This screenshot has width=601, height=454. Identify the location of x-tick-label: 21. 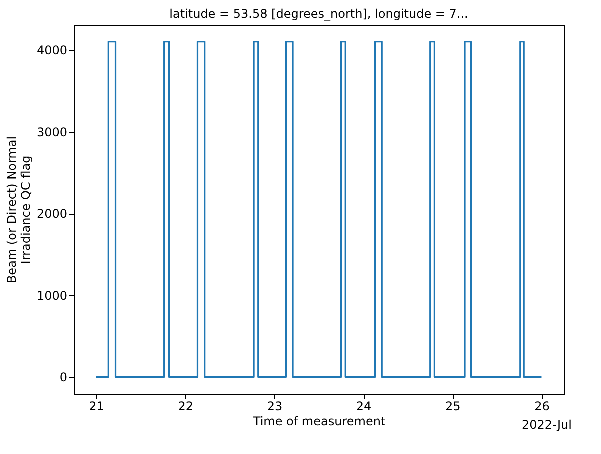
(96, 407).